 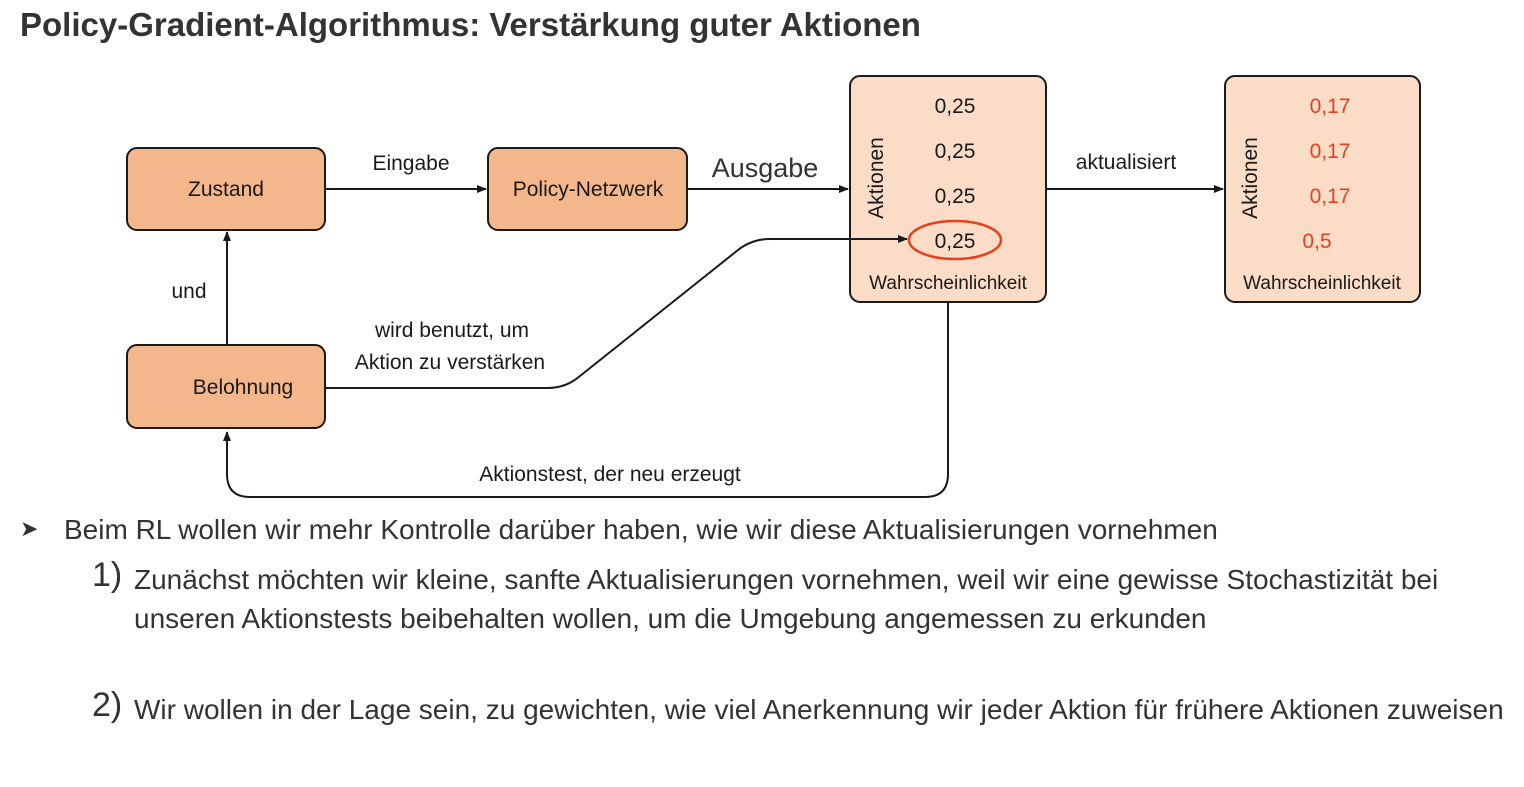 What do you see at coordinates (588, 189) in the screenshot?
I see `policy-network-label: Policy-Netzwerk` at bounding box center [588, 189].